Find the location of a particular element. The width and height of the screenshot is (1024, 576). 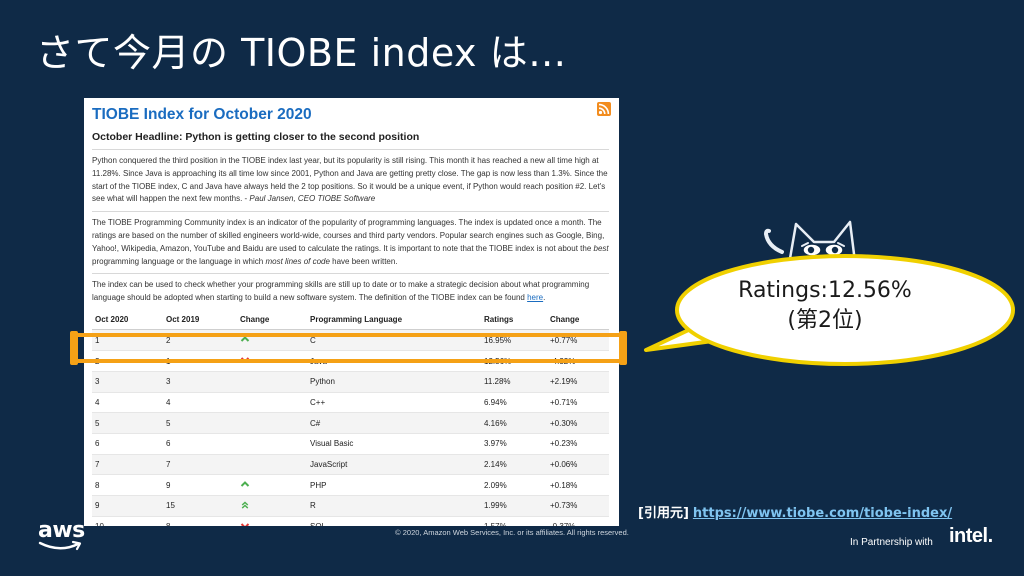

change-value: +0.23% is located at coordinates (579, 444).